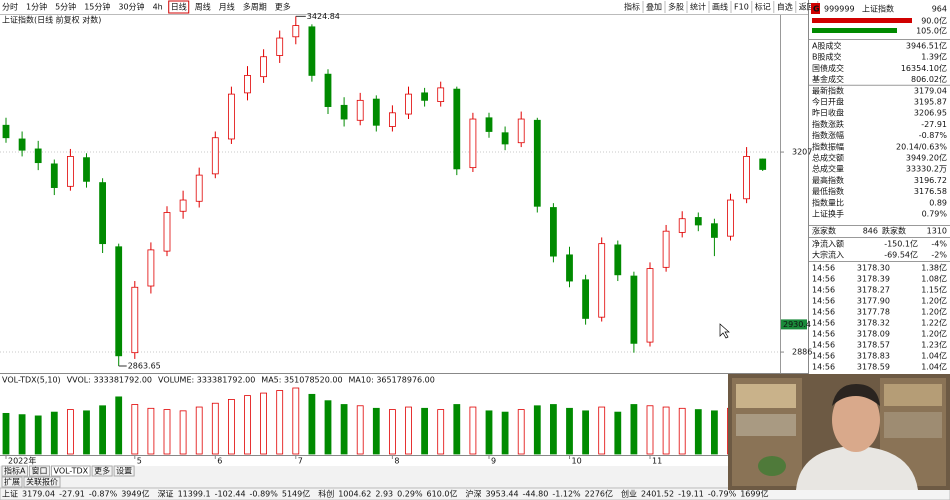 The image size is (950, 500). What do you see at coordinates (785, 7) in the screenshot?
I see `tool-button: 自选` at bounding box center [785, 7].